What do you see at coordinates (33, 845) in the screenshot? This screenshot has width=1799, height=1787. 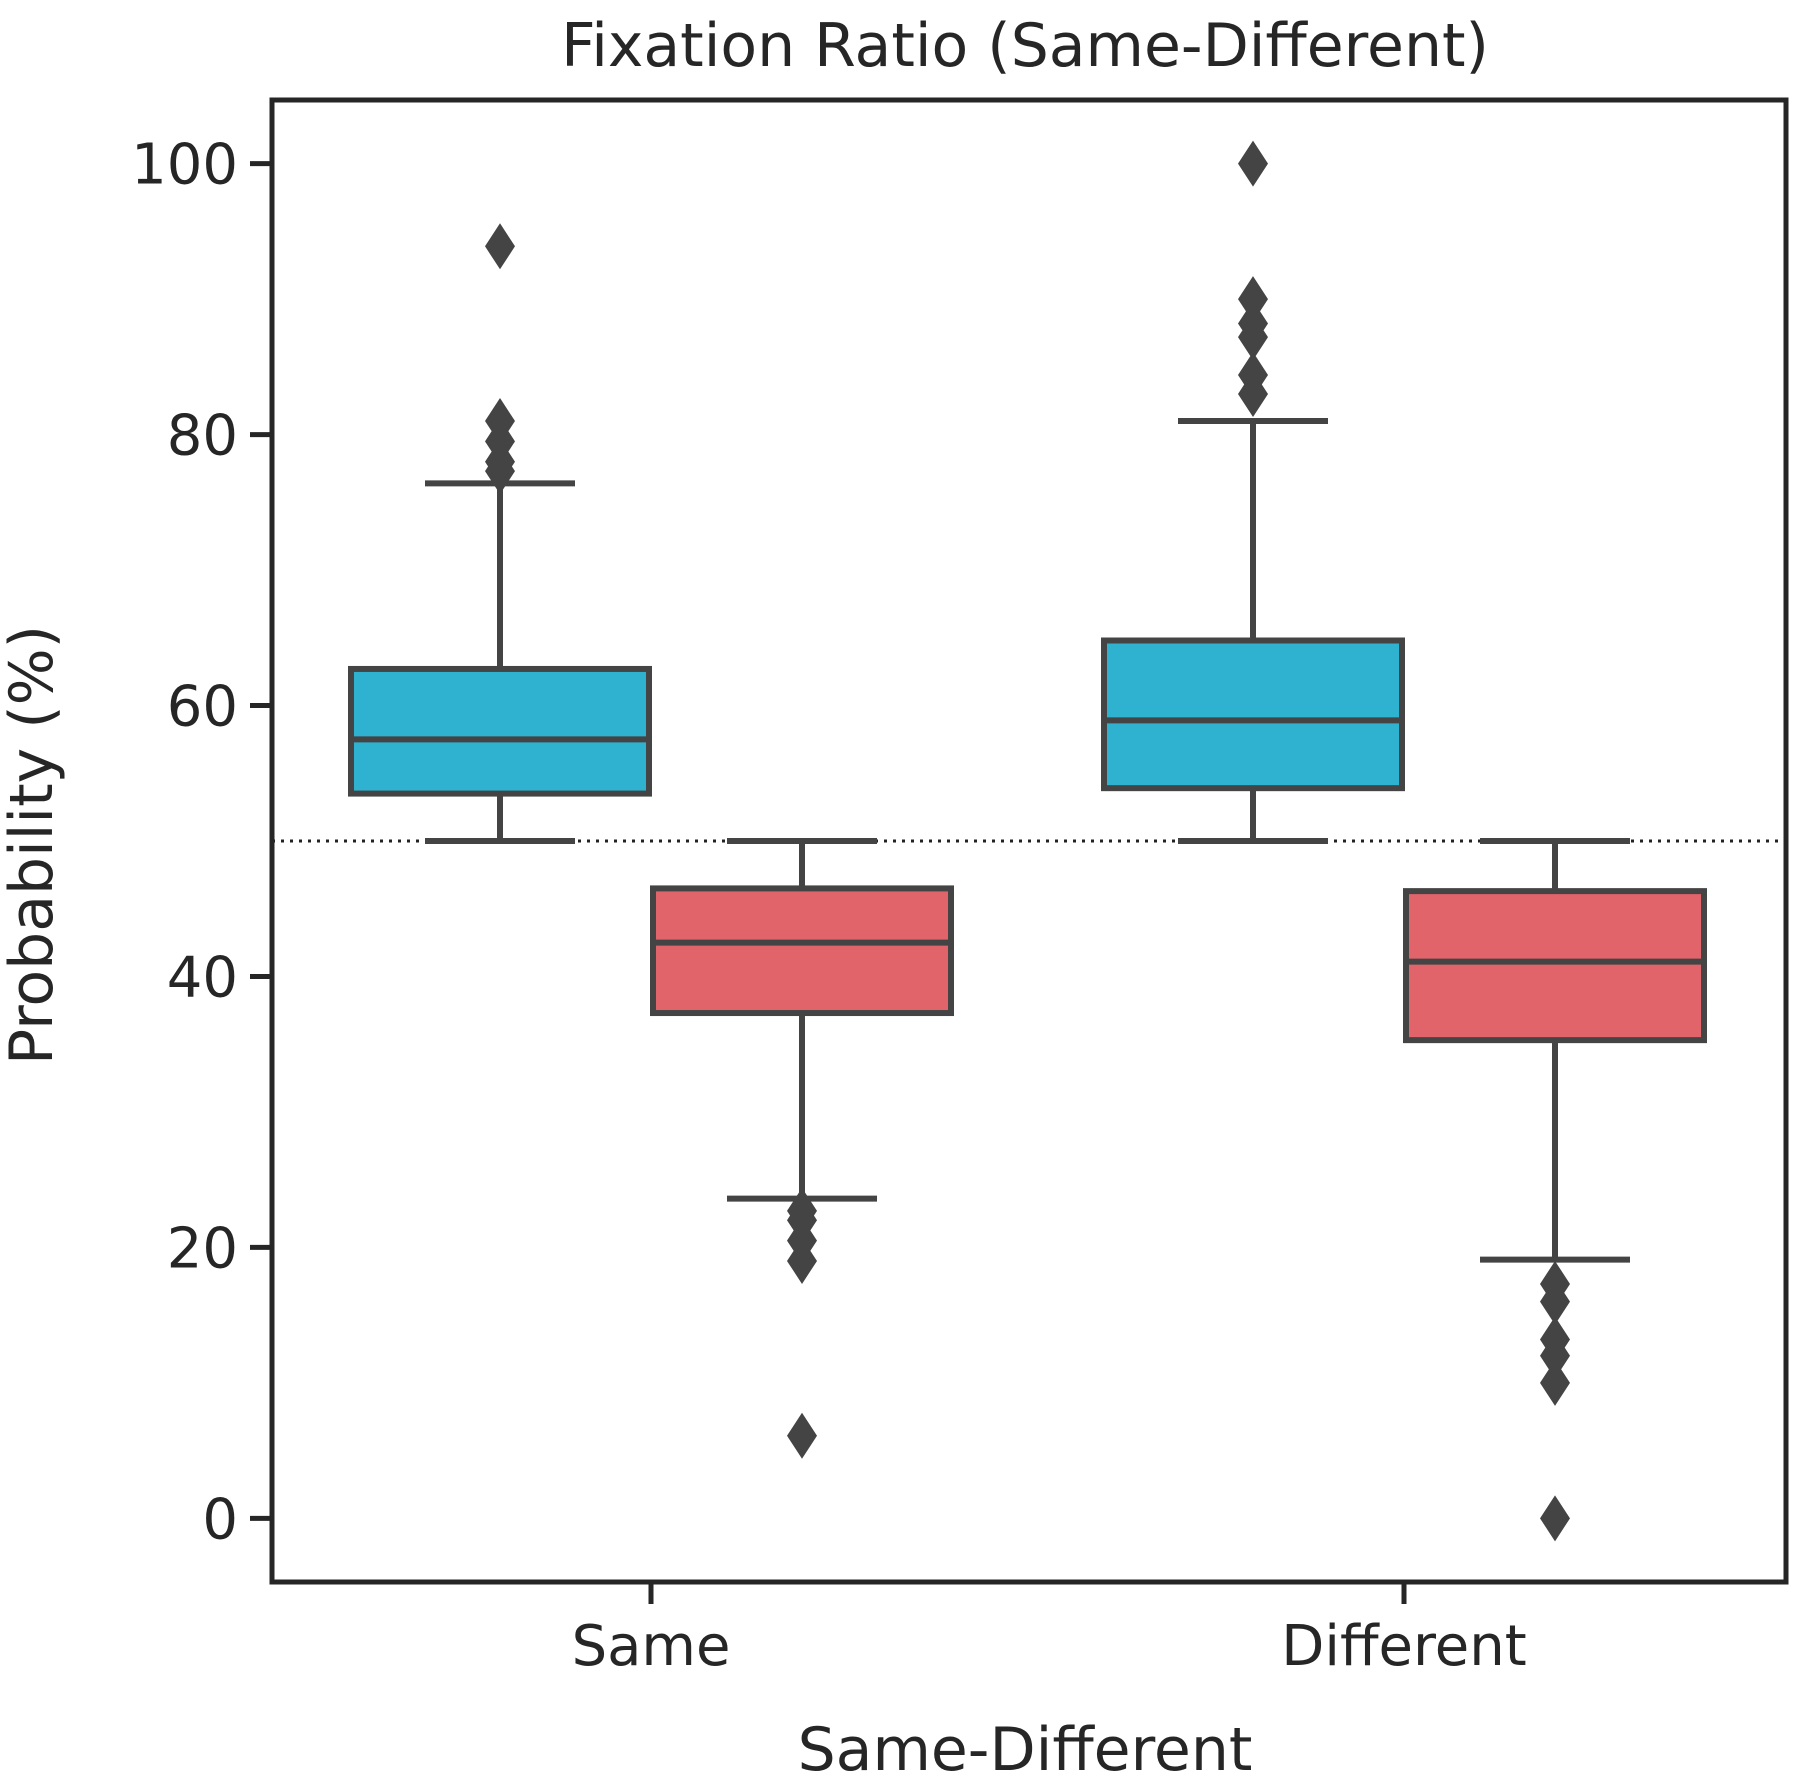 I see `y-axis-label: Probability (%)` at bounding box center [33, 845].